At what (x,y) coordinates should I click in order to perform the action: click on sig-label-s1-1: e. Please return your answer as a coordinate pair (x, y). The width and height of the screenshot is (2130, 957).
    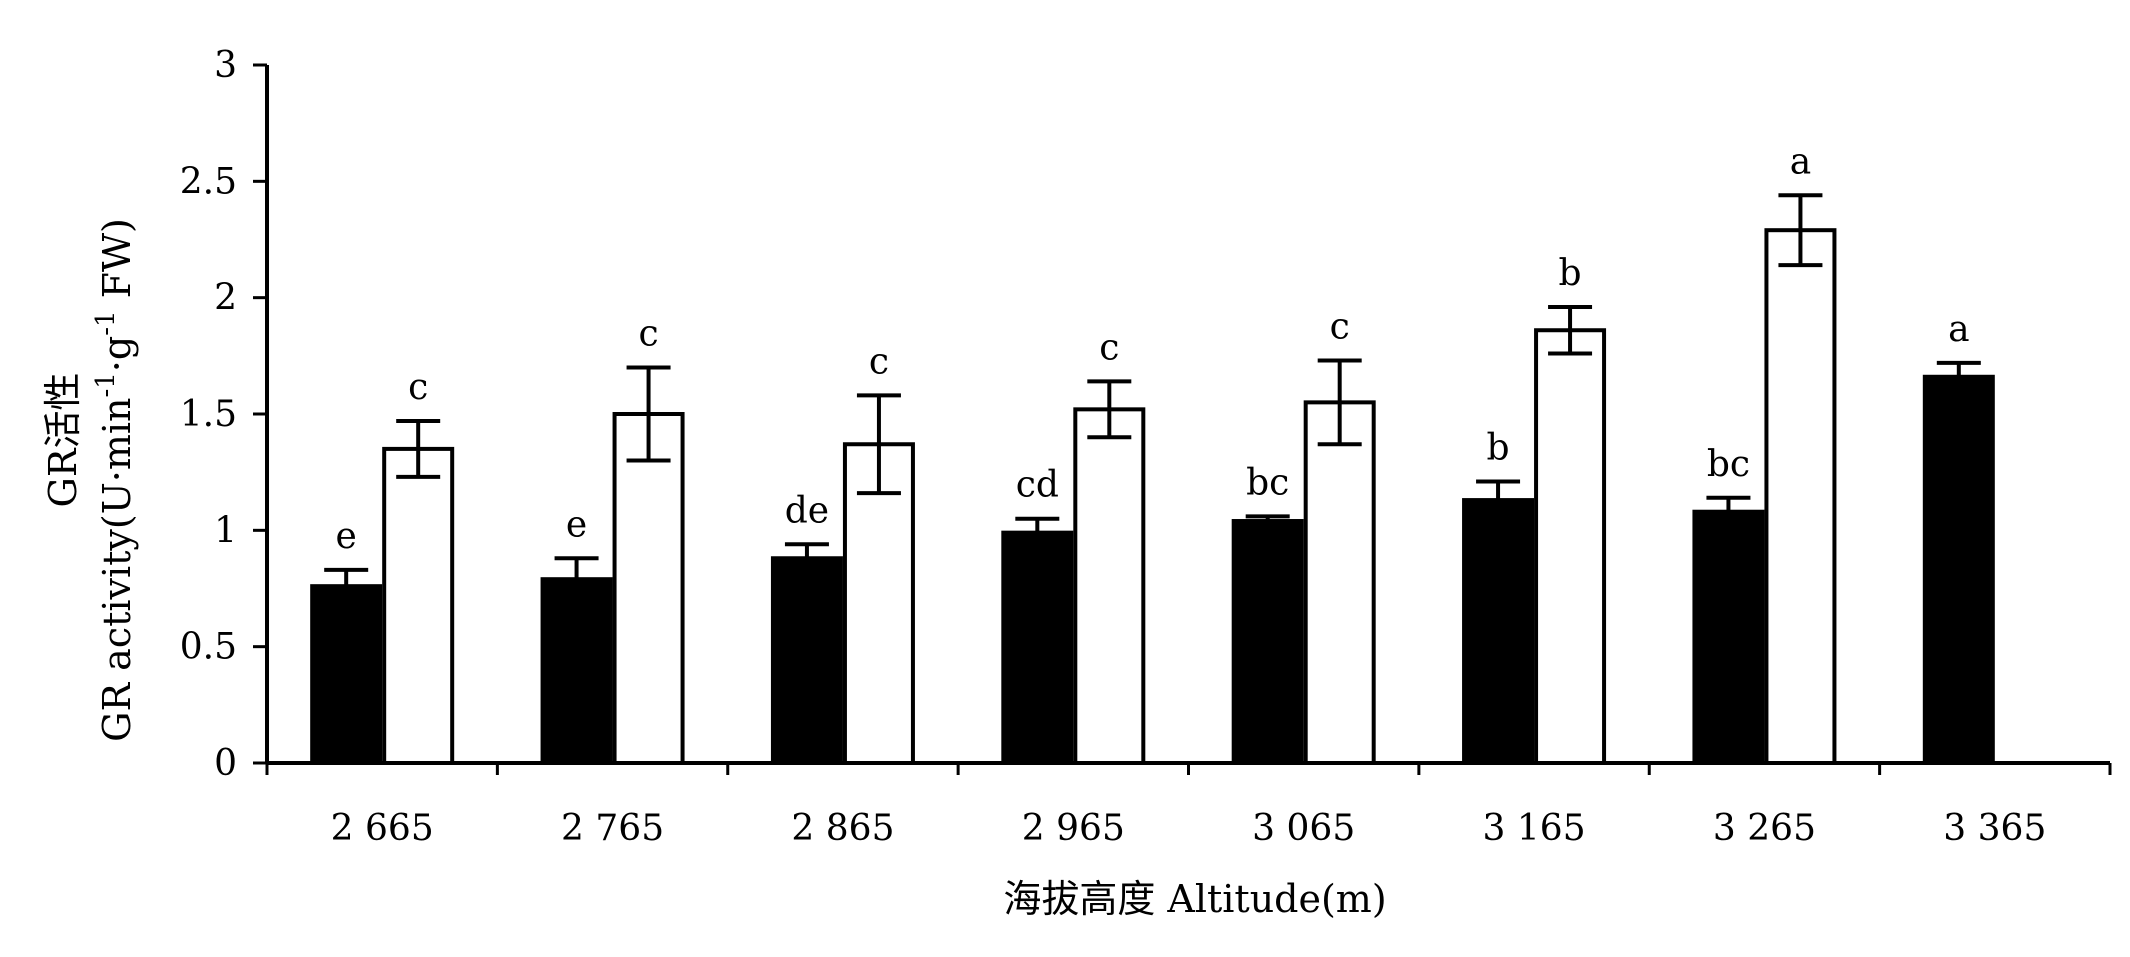
    Looking at the image, I should click on (576, 524).